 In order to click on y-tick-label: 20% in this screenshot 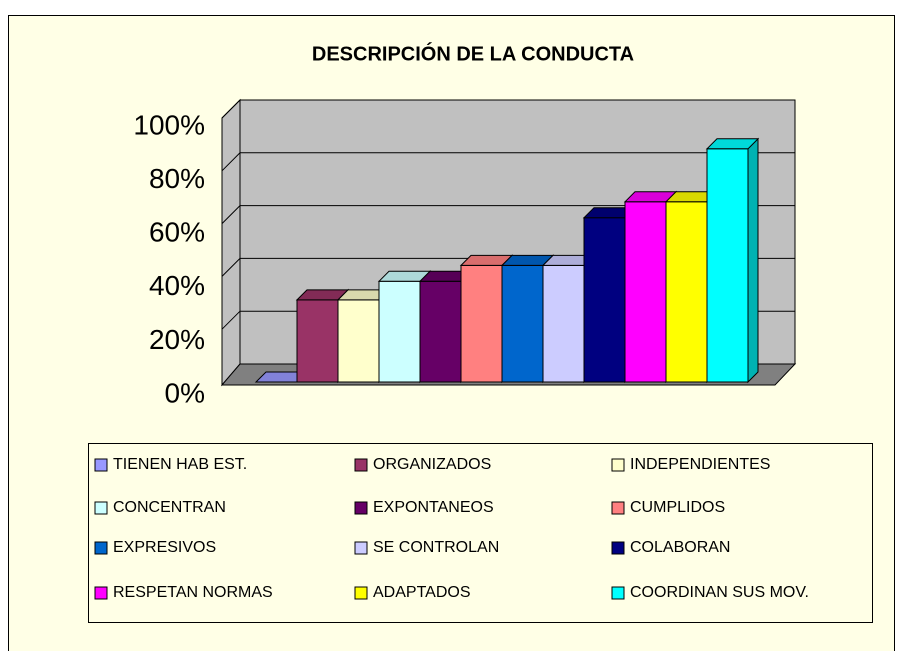, I will do `click(177, 339)`.